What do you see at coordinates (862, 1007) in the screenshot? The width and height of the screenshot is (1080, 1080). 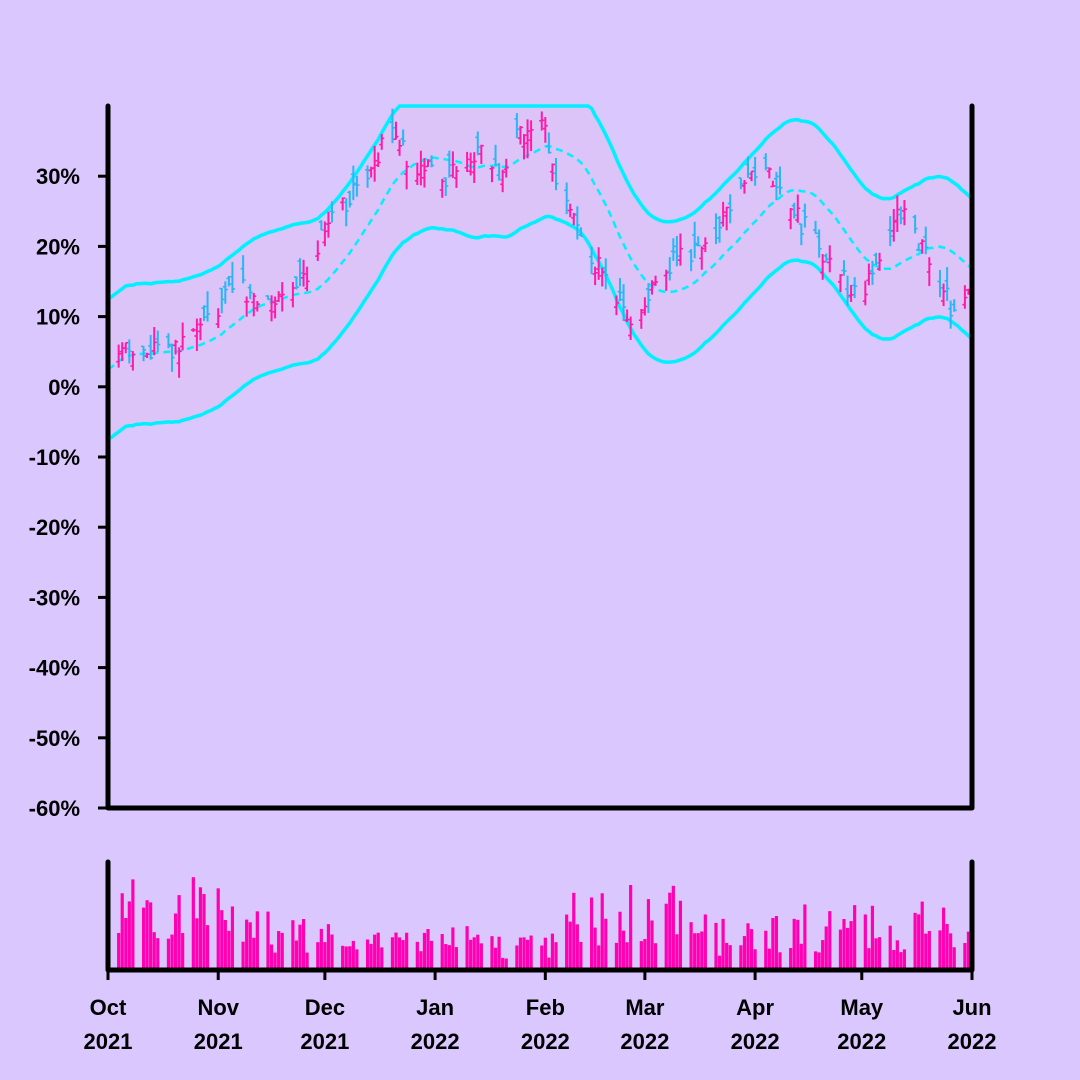 I see `x-tick-label-month: May` at bounding box center [862, 1007].